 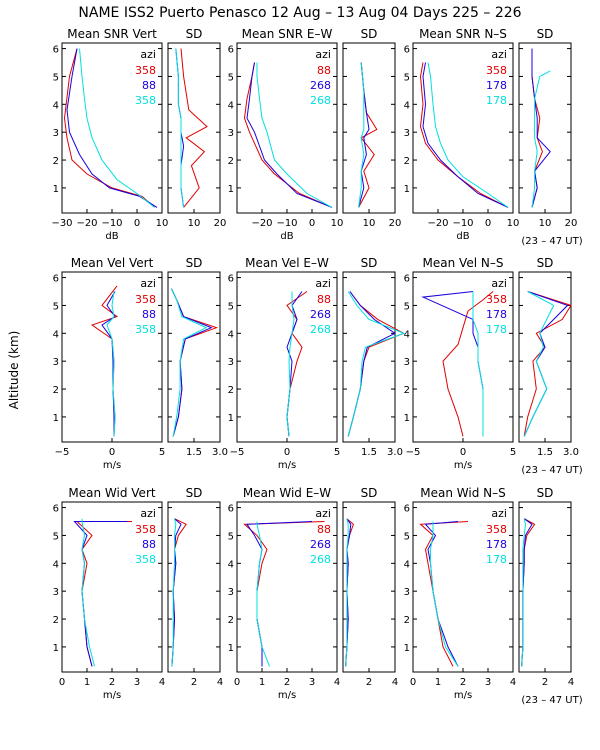 I want to click on x-tick-label: 3, so click(x=488, y=682).